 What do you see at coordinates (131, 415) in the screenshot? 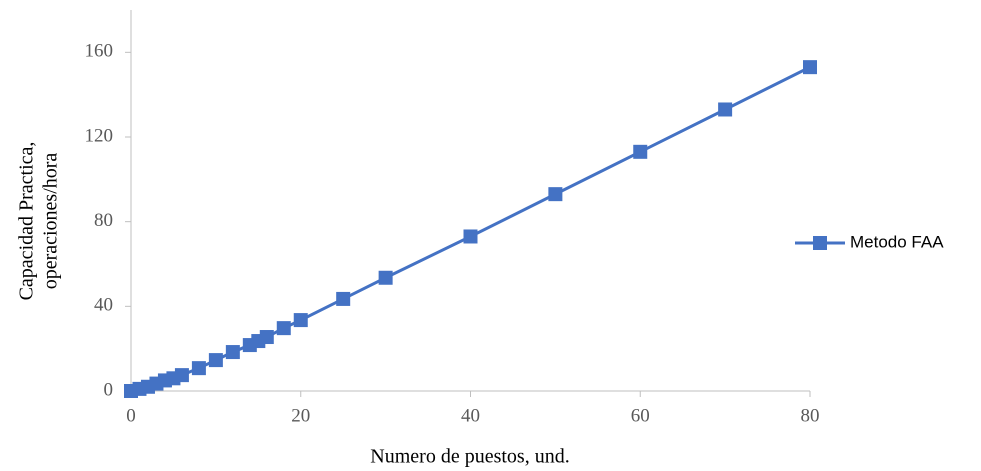
I see `x-tick-label: 0` at bounding box center [131, 415].